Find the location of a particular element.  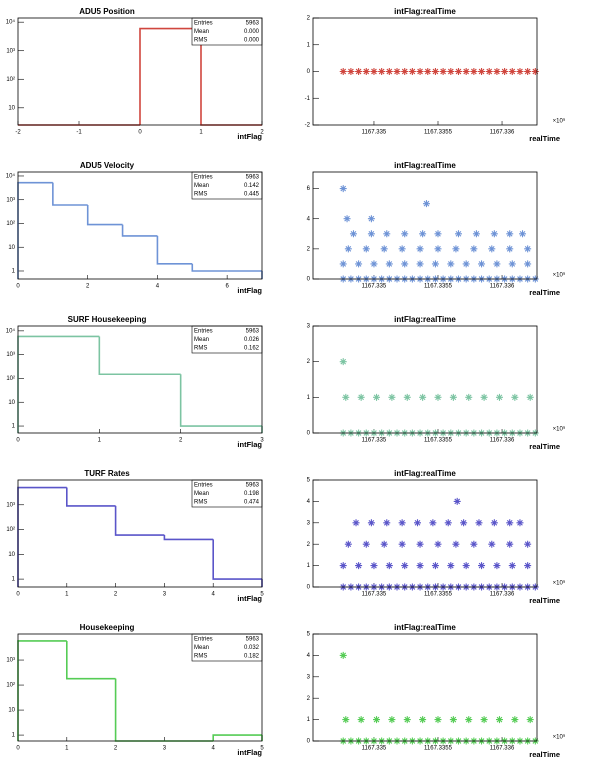

x-tick-label: 1167.336 is located at coordinates (502, 287).